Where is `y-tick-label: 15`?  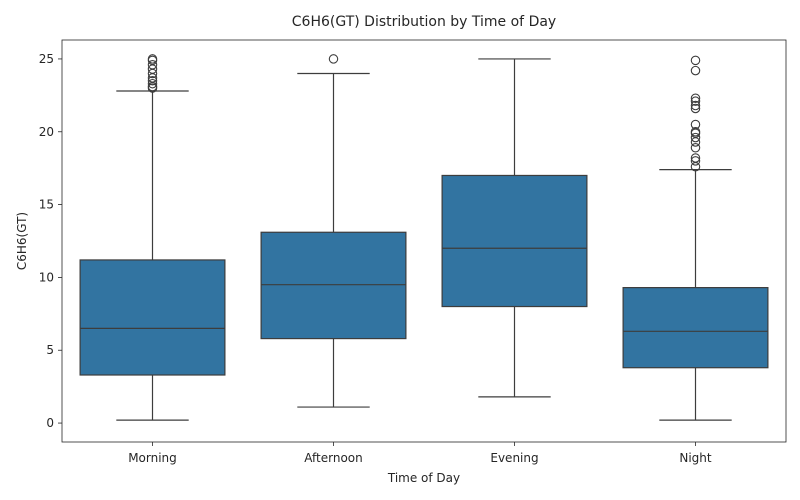
y-tick-label: 15 is located at coordinates (46, 205).